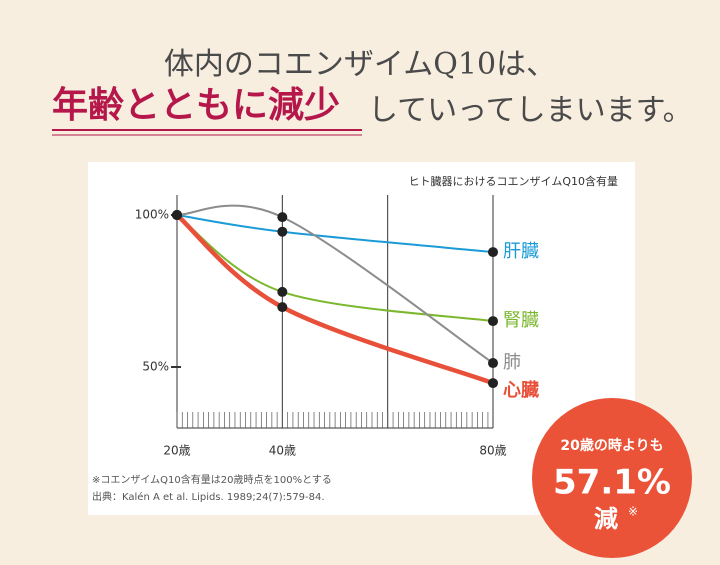 Image resolution: width=720 pixels, height=565 pixels. I want to click on legend-label: 腎臓, so click(521, 320).